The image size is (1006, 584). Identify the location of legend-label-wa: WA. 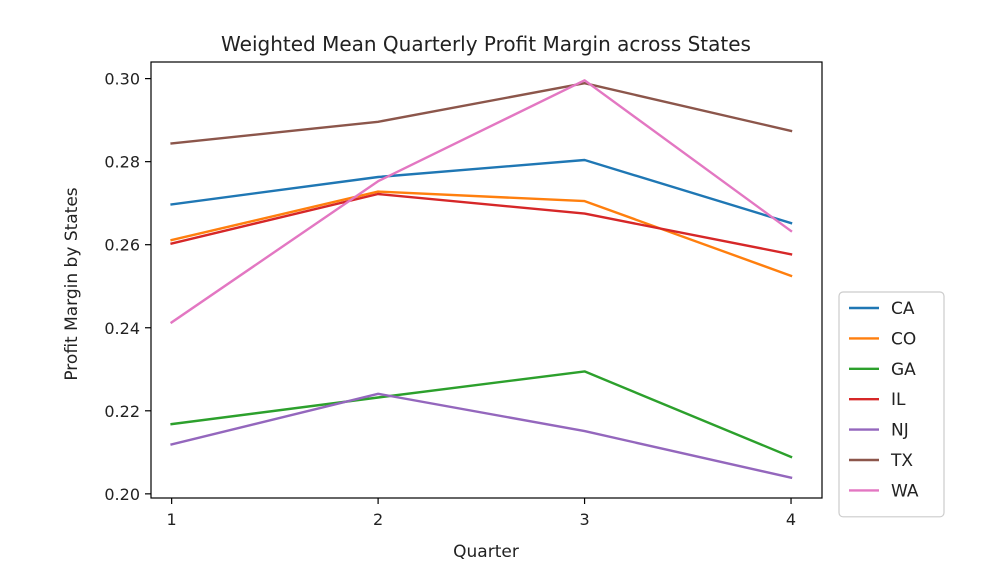
(905, 491).